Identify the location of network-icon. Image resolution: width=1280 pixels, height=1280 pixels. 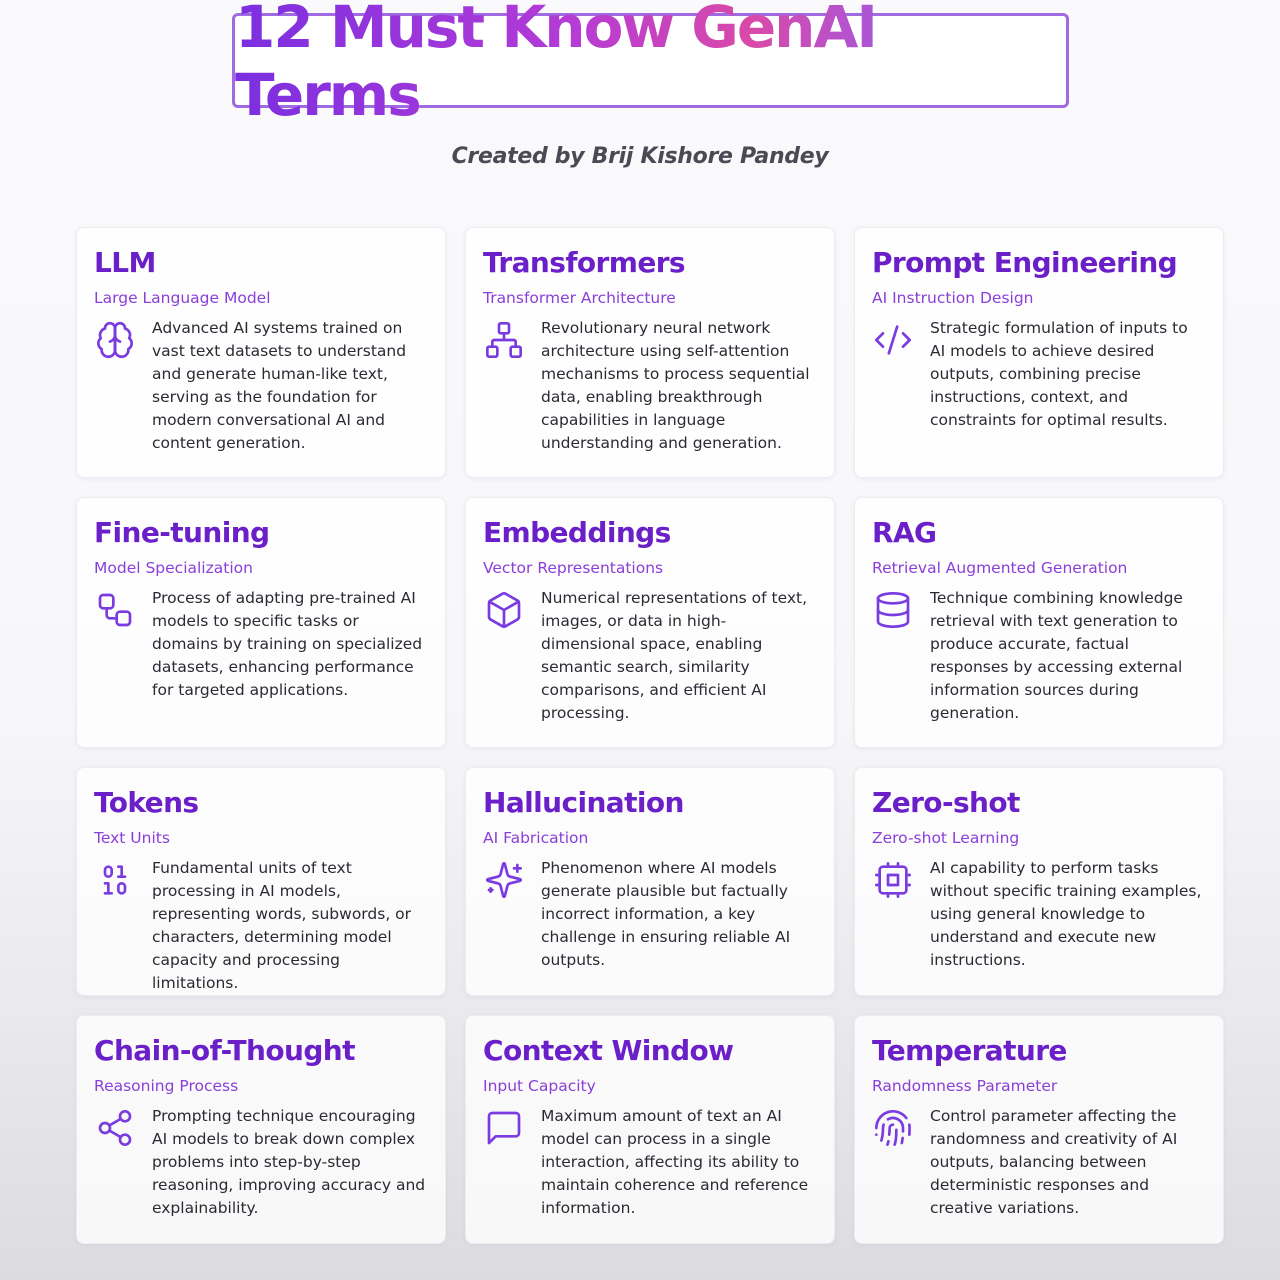
(504, 340).